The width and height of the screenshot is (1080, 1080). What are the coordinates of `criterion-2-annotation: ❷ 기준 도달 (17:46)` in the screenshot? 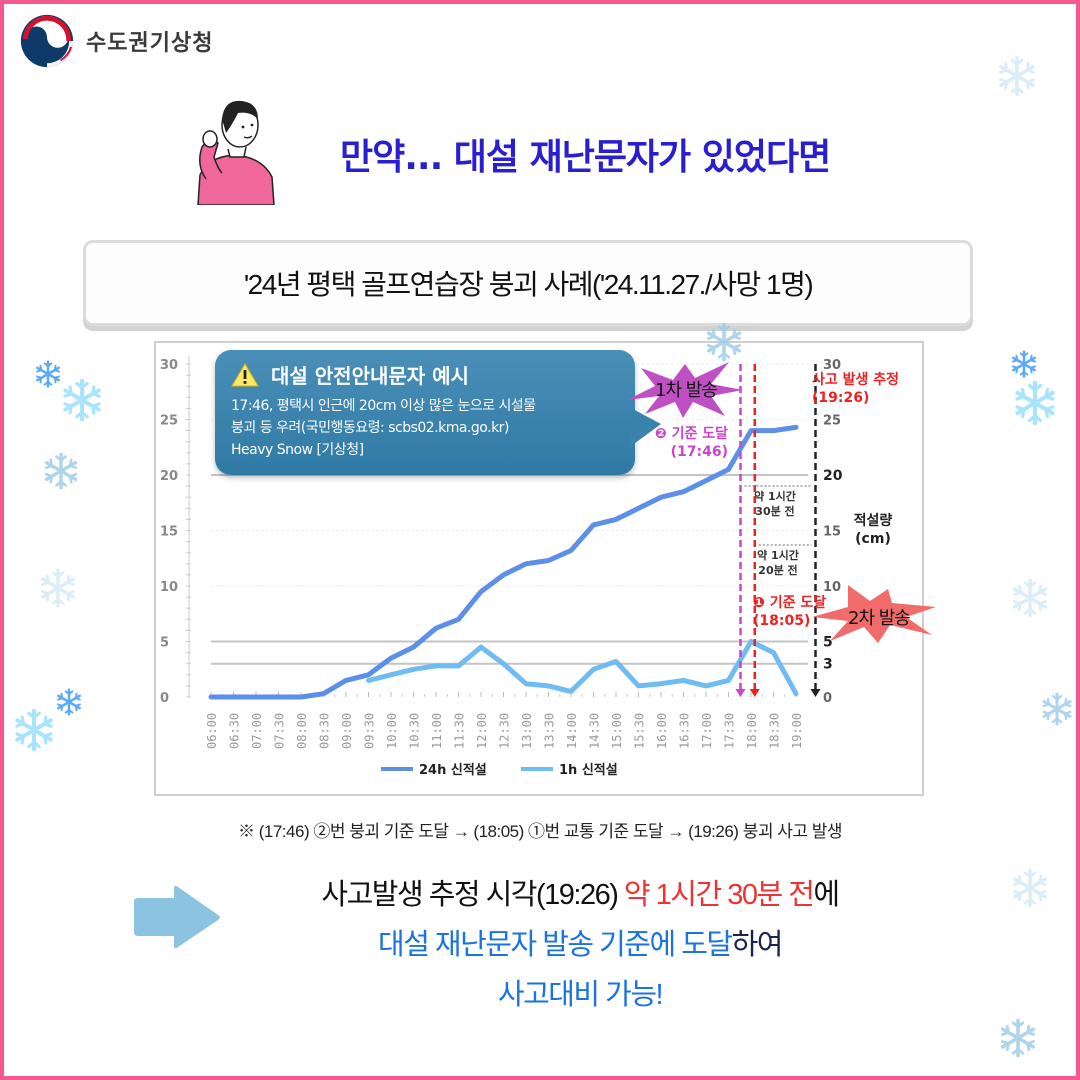 It's located at (682, 443).